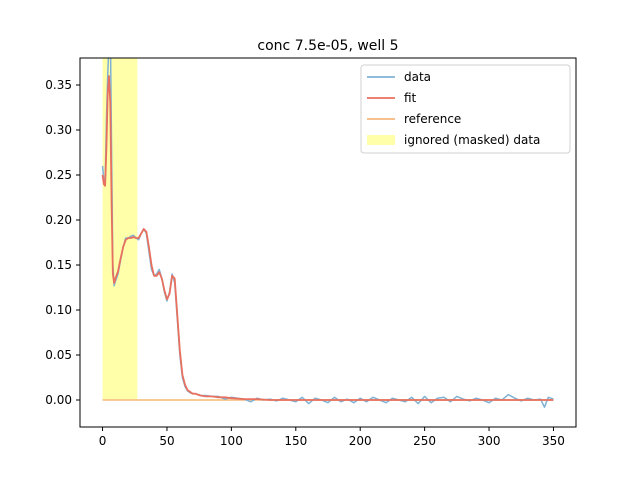 The height and width of the screenshot is (480, 640). Describe the element at coordinates (410, 98) in the screenshot. I see `legend-label: fit` at that location.